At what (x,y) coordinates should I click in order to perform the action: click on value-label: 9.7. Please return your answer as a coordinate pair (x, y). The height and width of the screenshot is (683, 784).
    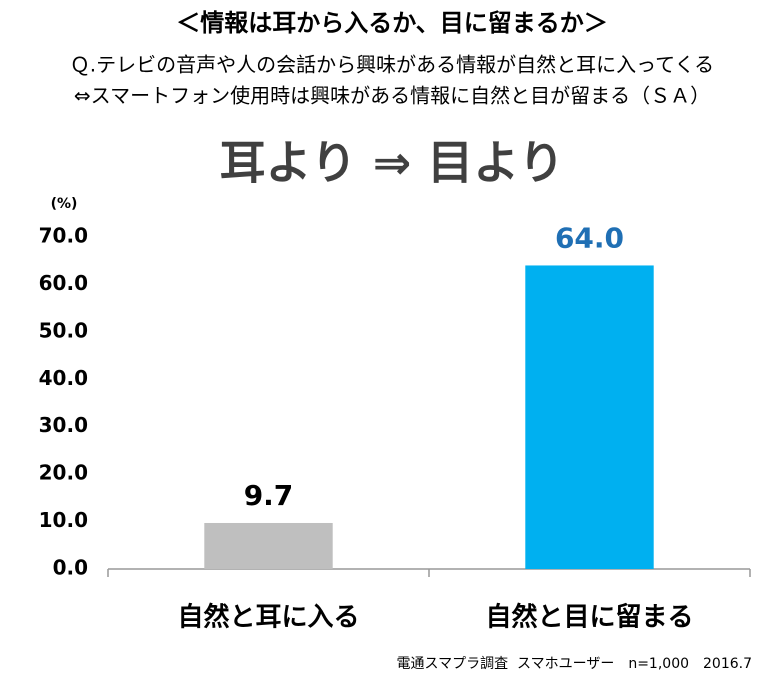
    Looking at the image, I should click on (269, 495).